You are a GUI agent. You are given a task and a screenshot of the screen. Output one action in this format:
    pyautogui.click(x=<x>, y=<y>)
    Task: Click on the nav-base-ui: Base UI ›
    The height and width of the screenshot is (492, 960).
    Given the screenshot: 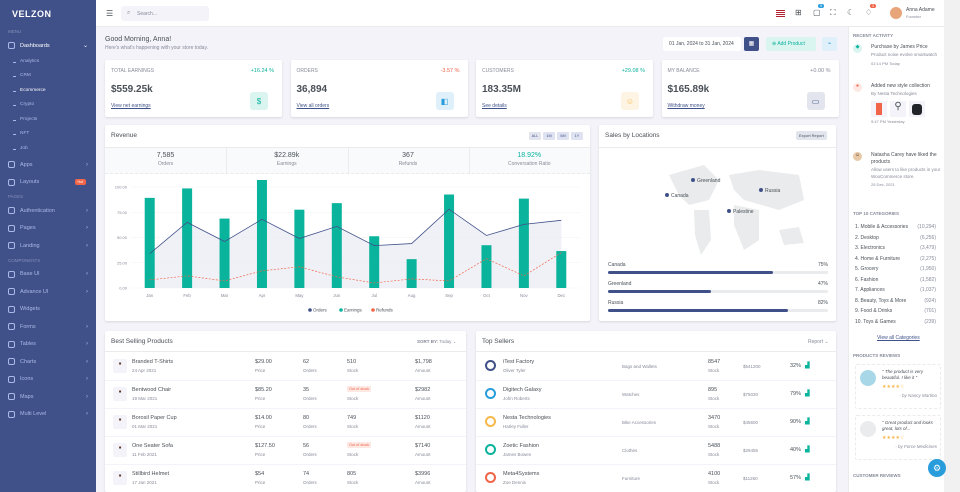 What is the action you would take?
    pyautogui.click(x=48, y=275)
    